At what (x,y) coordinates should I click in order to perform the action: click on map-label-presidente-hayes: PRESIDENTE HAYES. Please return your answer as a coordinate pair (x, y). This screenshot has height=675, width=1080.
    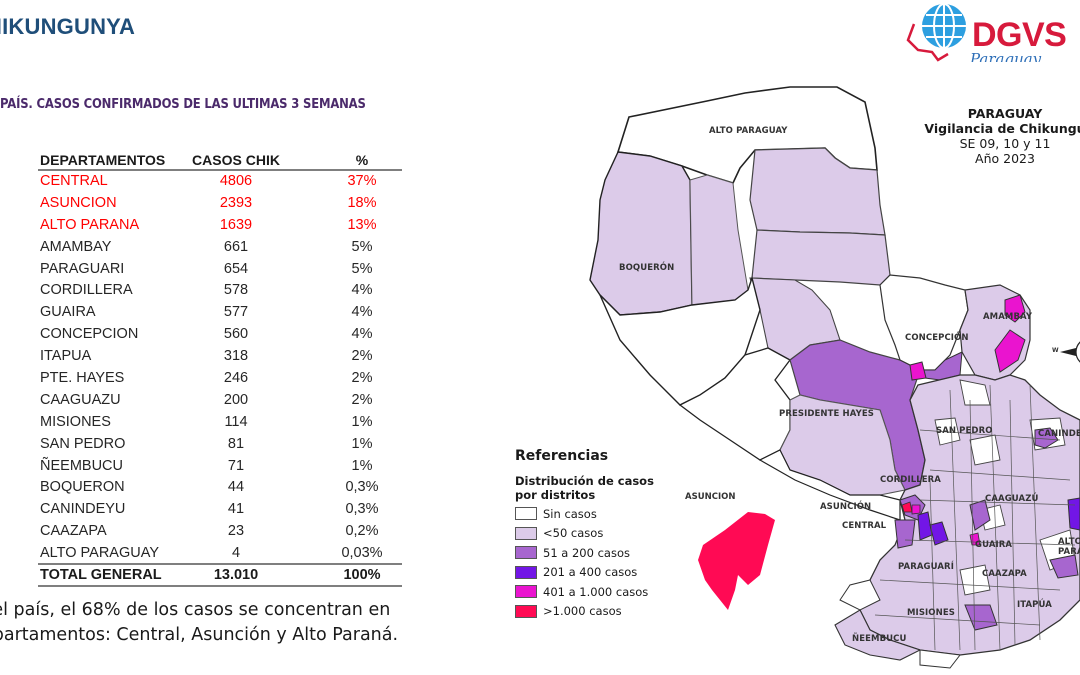
    Looking at the image, I should click on (826, 414).